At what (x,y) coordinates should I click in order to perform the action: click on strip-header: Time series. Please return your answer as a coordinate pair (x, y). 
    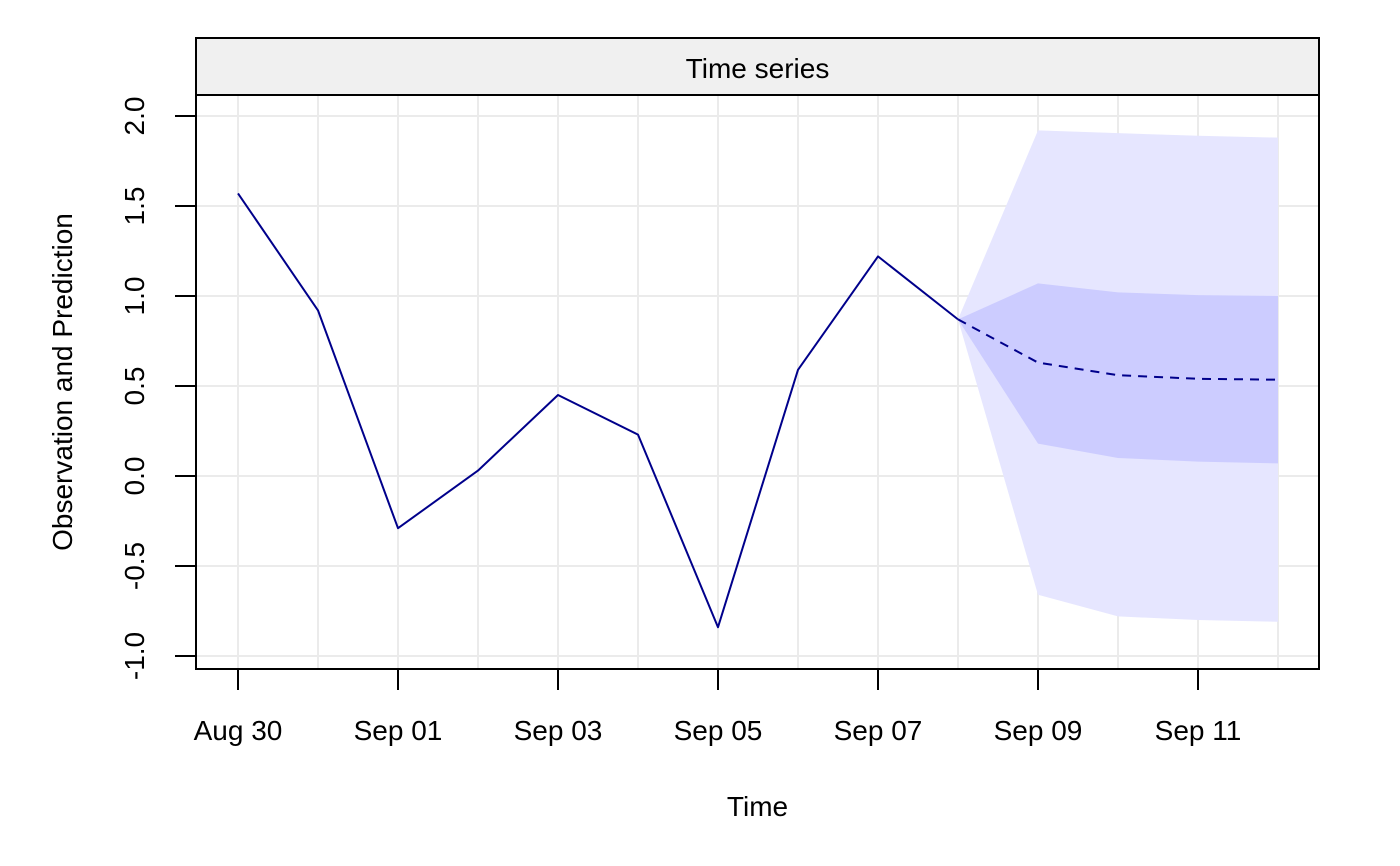
    Looking at the image, I should click on (757, 66).